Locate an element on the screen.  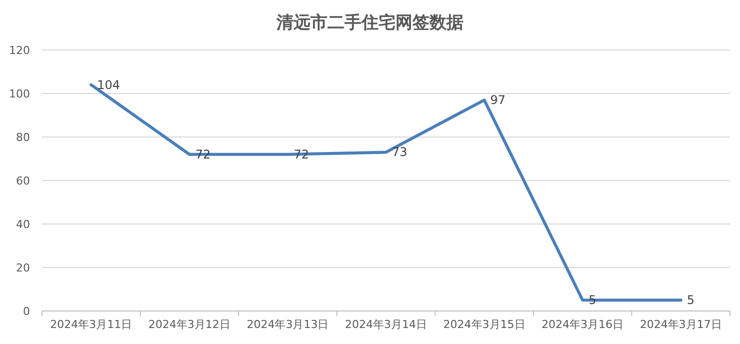
x-tick-label: 2024年3月14日 is located at coordinates (386, 324).